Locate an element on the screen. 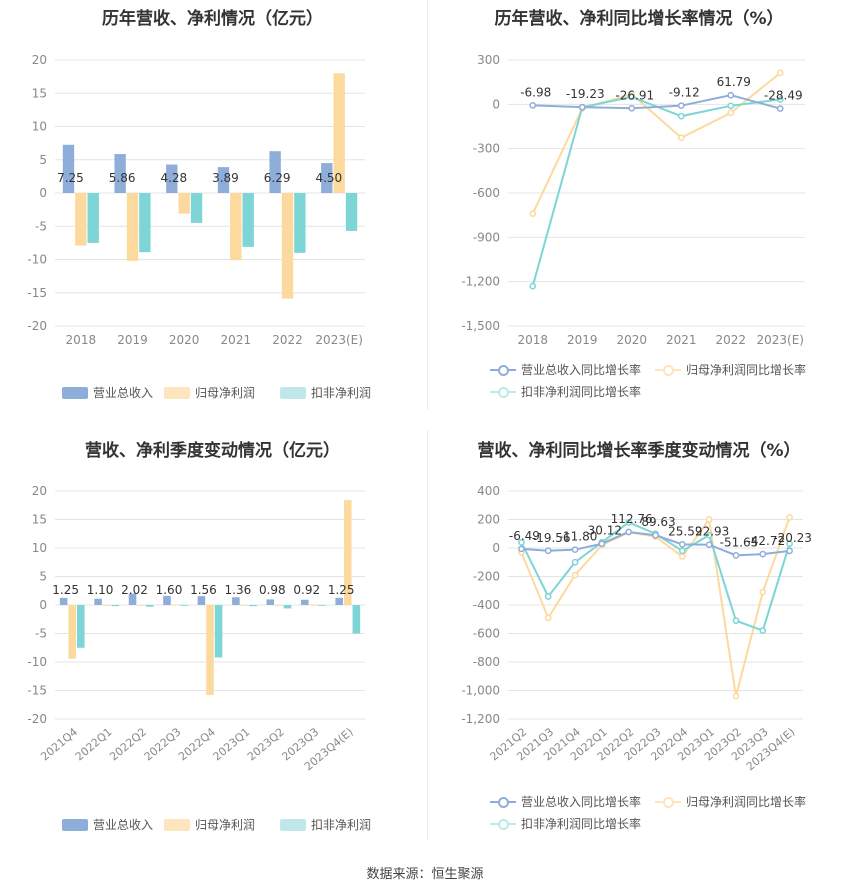 The image size is (850, 891). data-label: 4.28 is located at coordinates (173, 178).